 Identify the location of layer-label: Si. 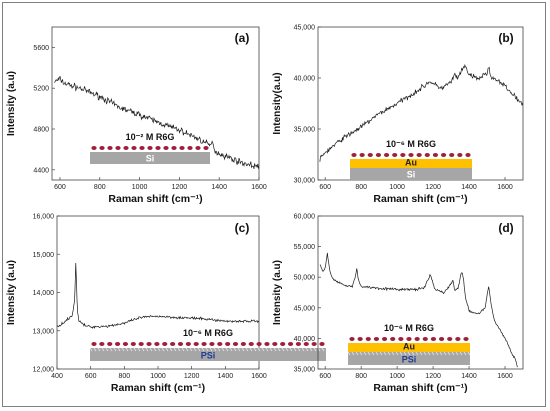
(150, 159).